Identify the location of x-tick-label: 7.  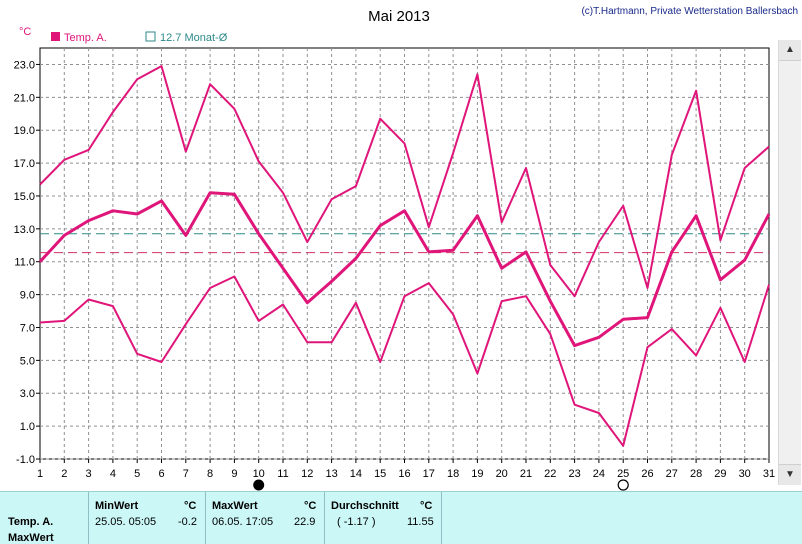
(186, 474).